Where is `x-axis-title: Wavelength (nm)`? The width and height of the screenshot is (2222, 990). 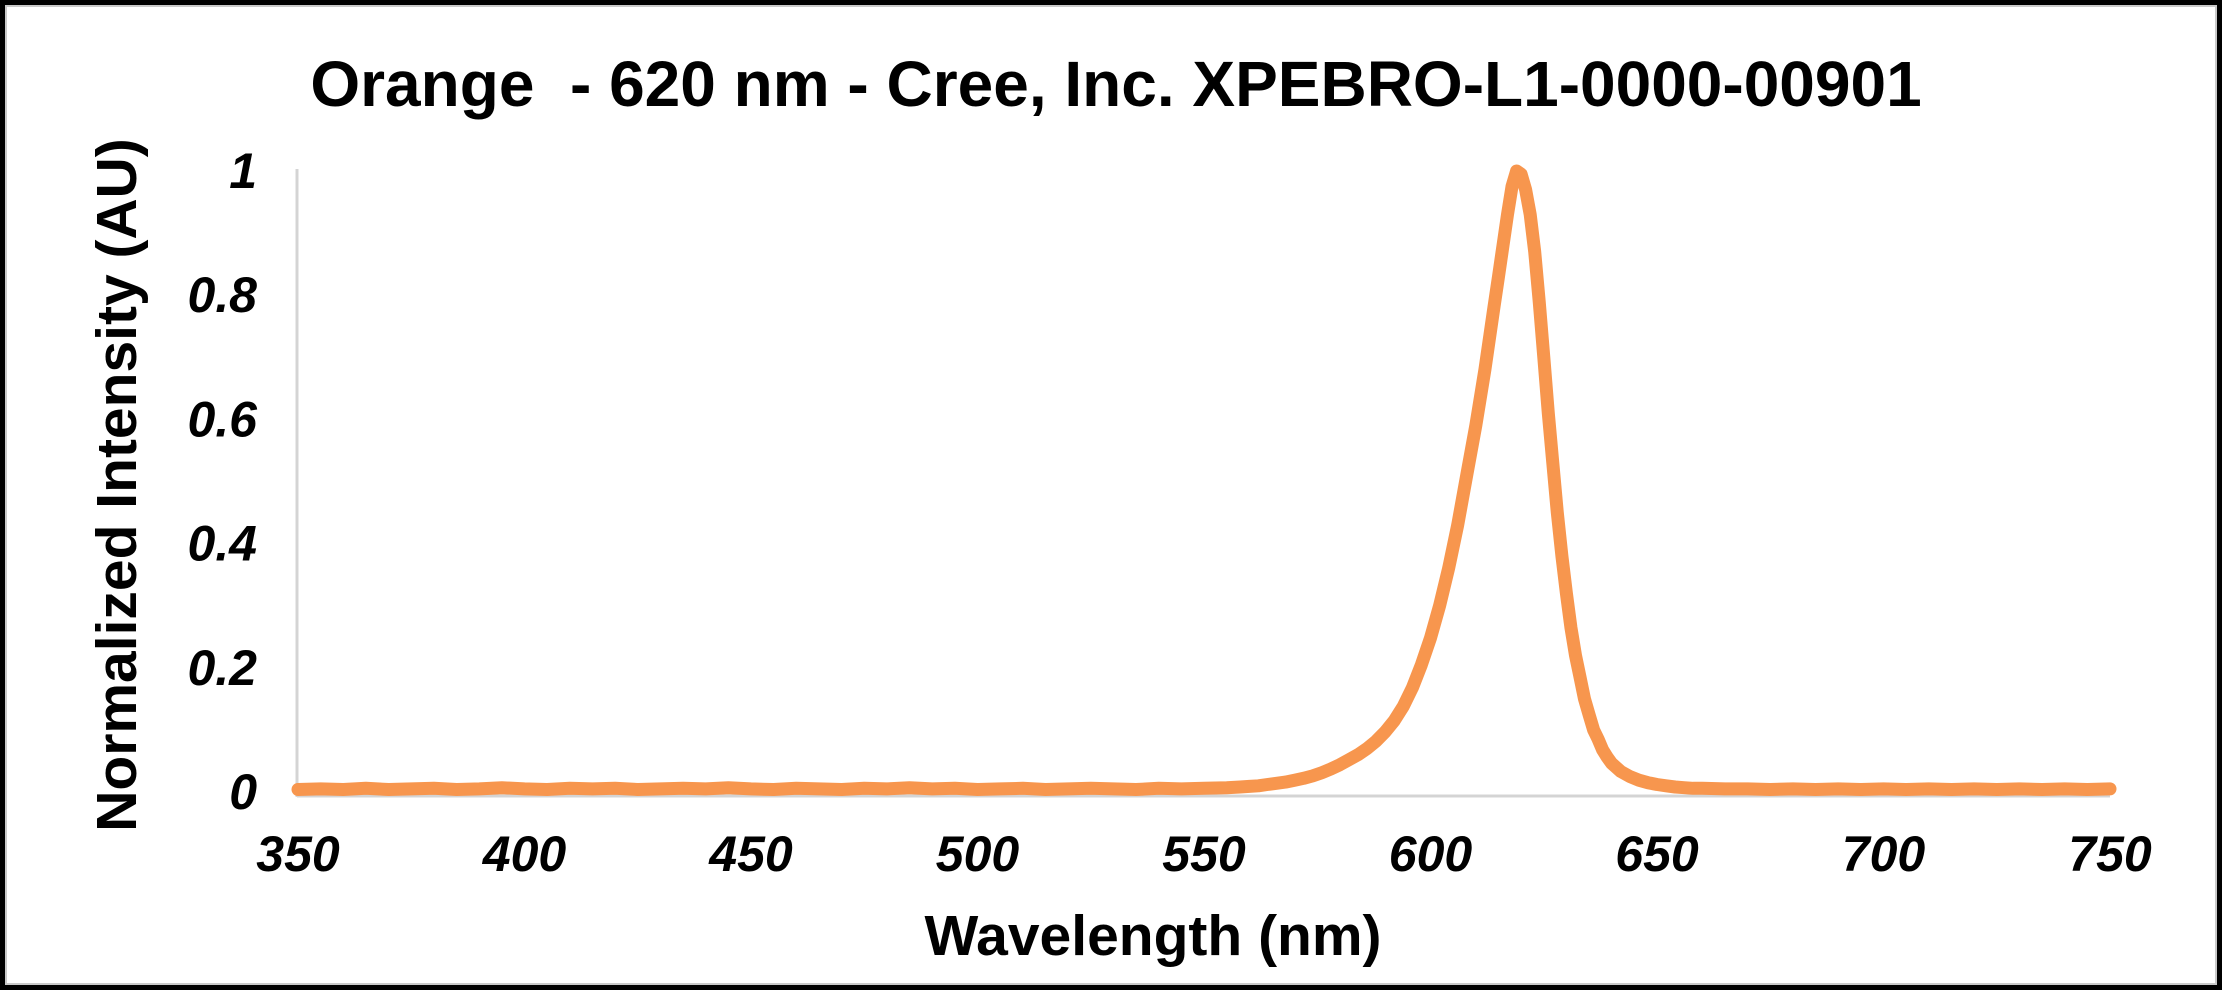 x-axis-title: Wavelength (nm) is located at coordinates (1153, 936).